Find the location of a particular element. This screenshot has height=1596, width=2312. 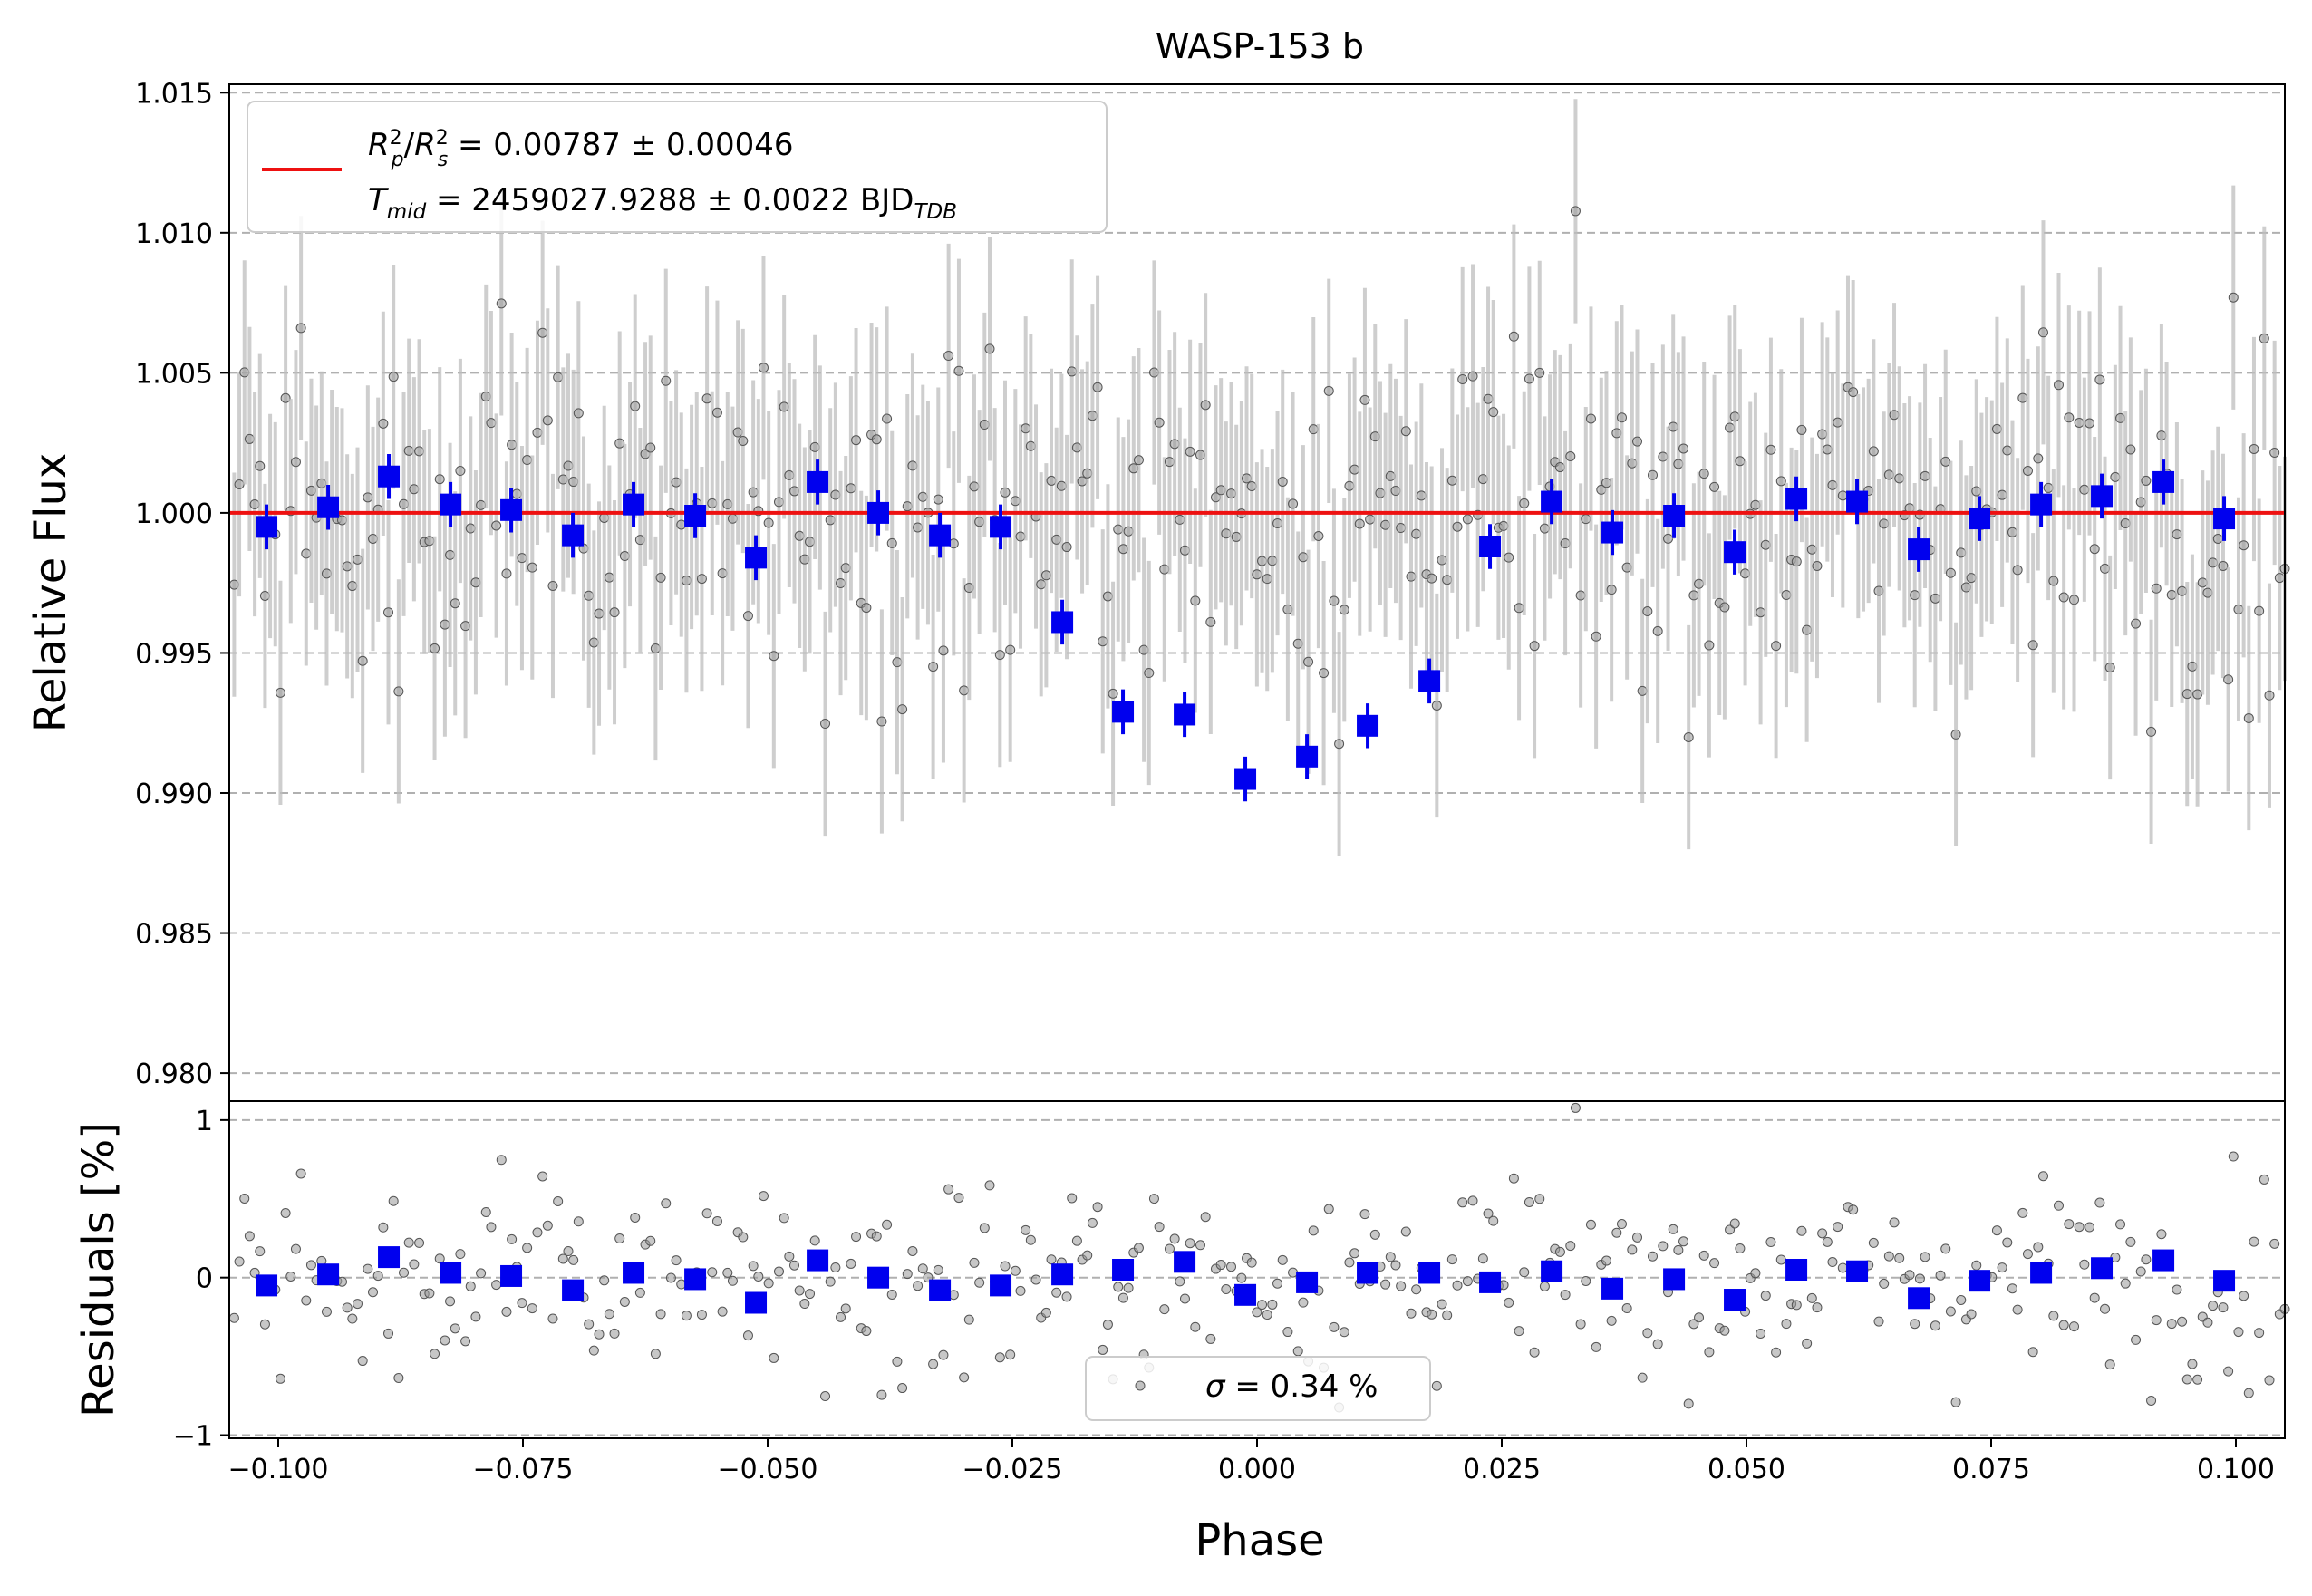

binned-point is located at coordinates (1307, 756).